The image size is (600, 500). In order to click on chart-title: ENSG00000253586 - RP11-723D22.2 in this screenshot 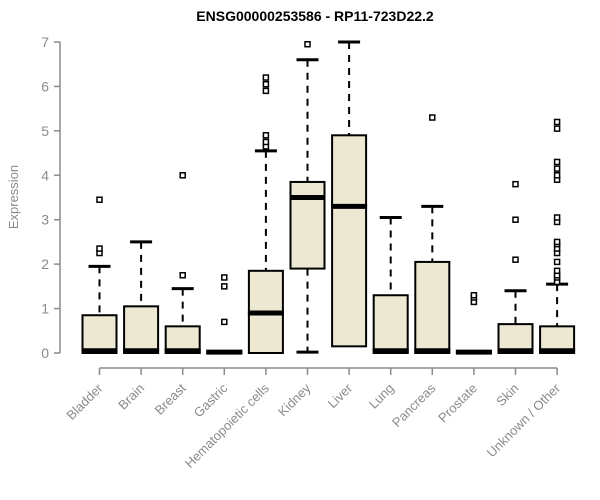, I will do `click(315, 16)`.